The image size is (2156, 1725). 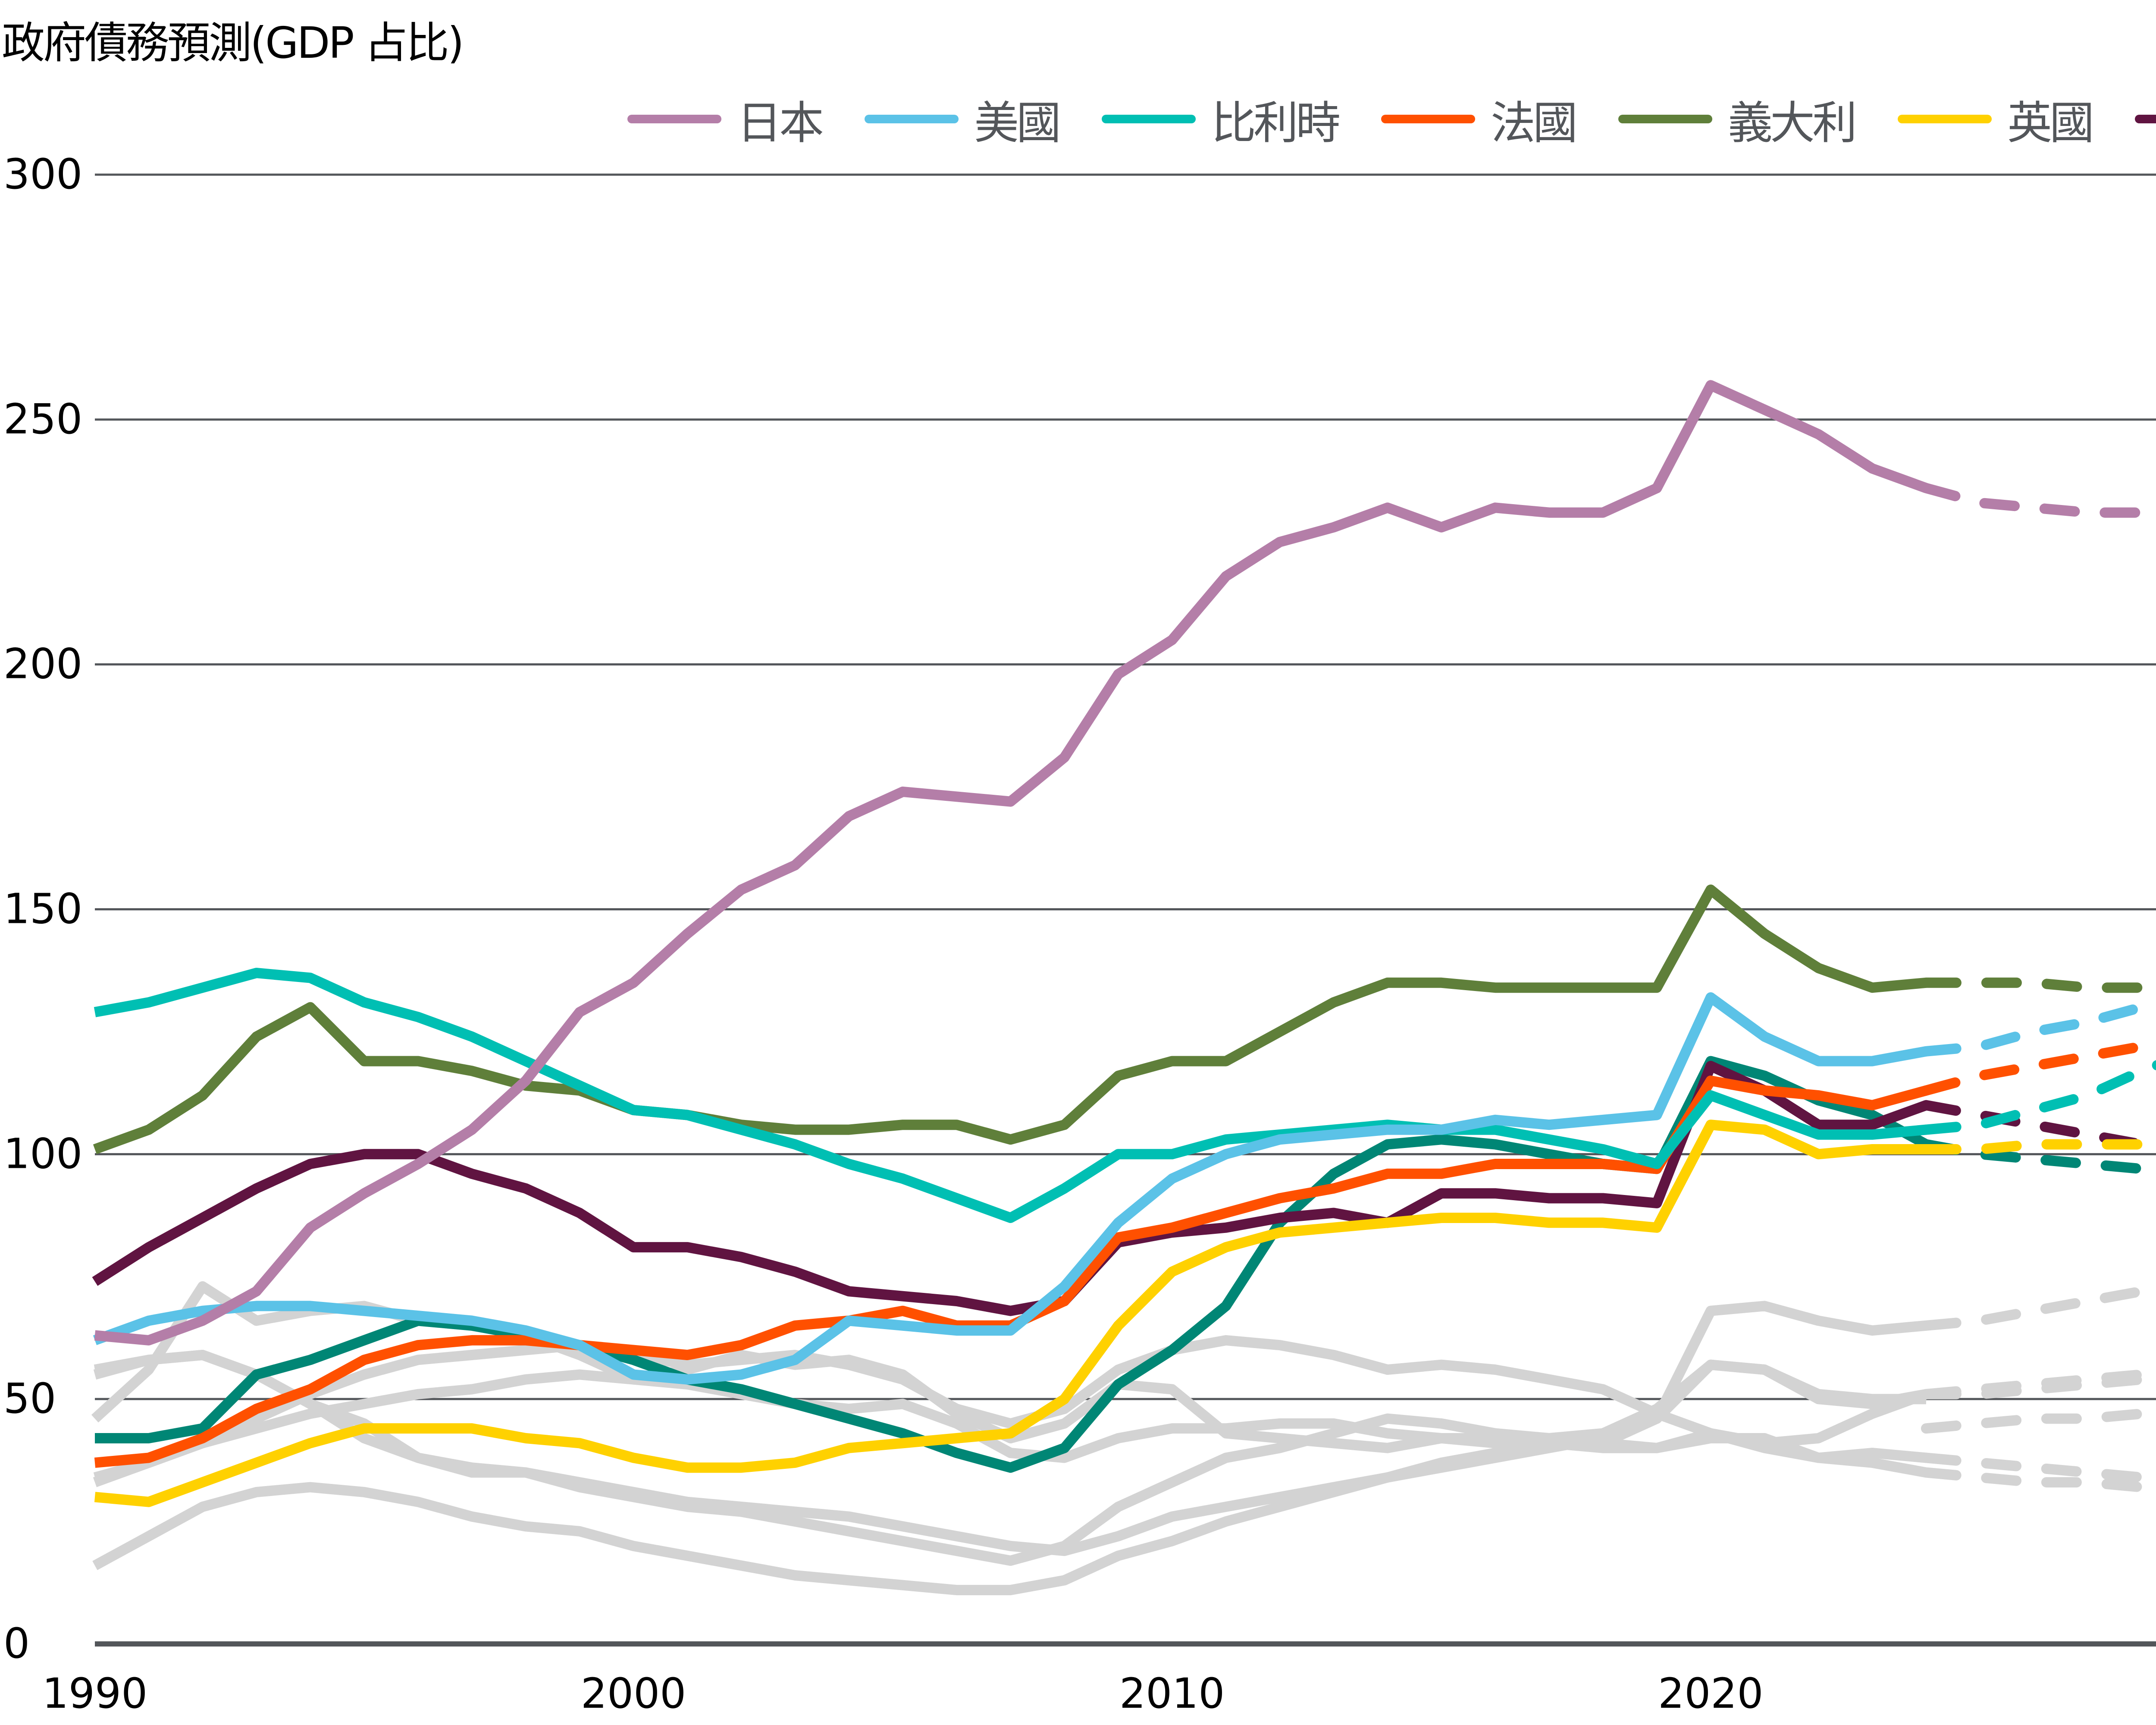 What do you see at coordinates (962, 119) in the screenshot?
I see `legend-item: 美國` at bounding box center [962, 119].